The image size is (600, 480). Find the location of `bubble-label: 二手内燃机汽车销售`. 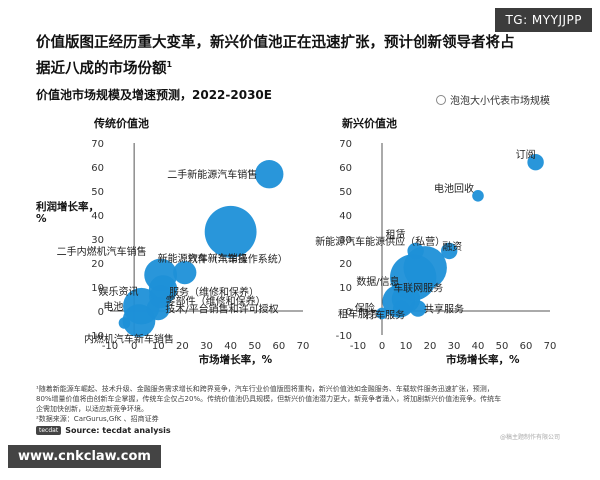

bubble-label: 二手内燃机汽车销售 is located at coordinates (102, 251).